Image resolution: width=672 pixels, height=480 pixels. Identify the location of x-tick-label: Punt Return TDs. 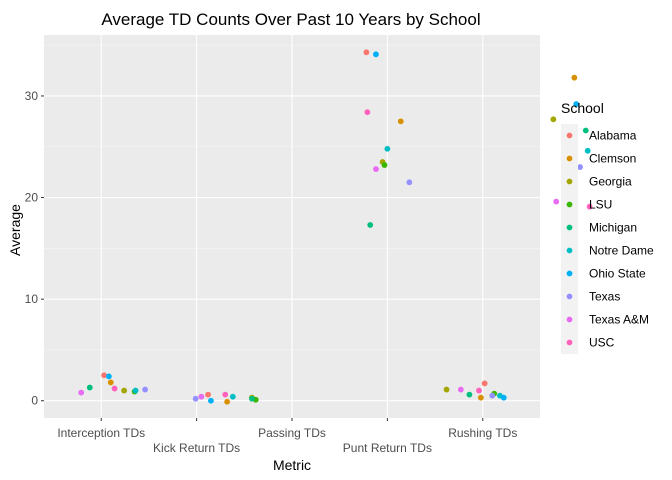
(387, 448).